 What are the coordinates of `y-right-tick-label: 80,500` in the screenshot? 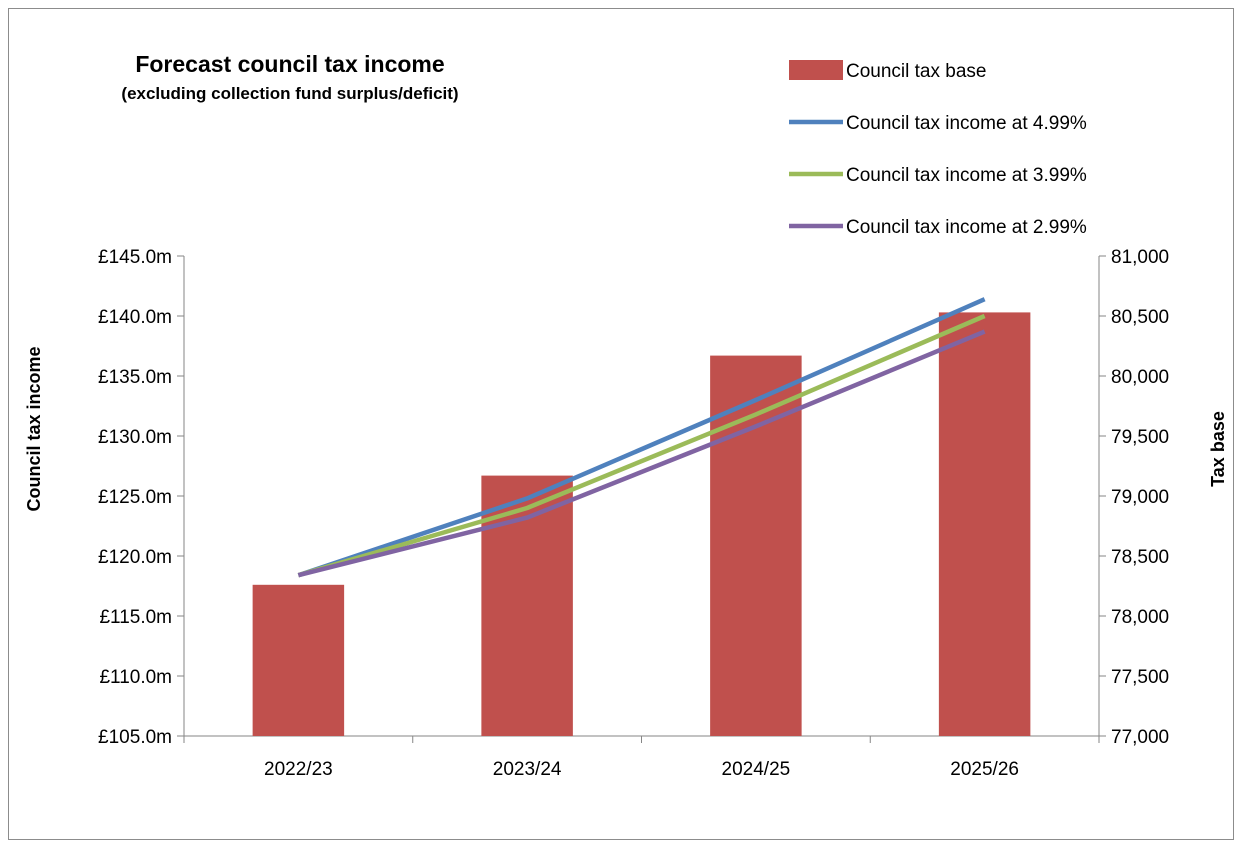 It's located at (1140, 317).